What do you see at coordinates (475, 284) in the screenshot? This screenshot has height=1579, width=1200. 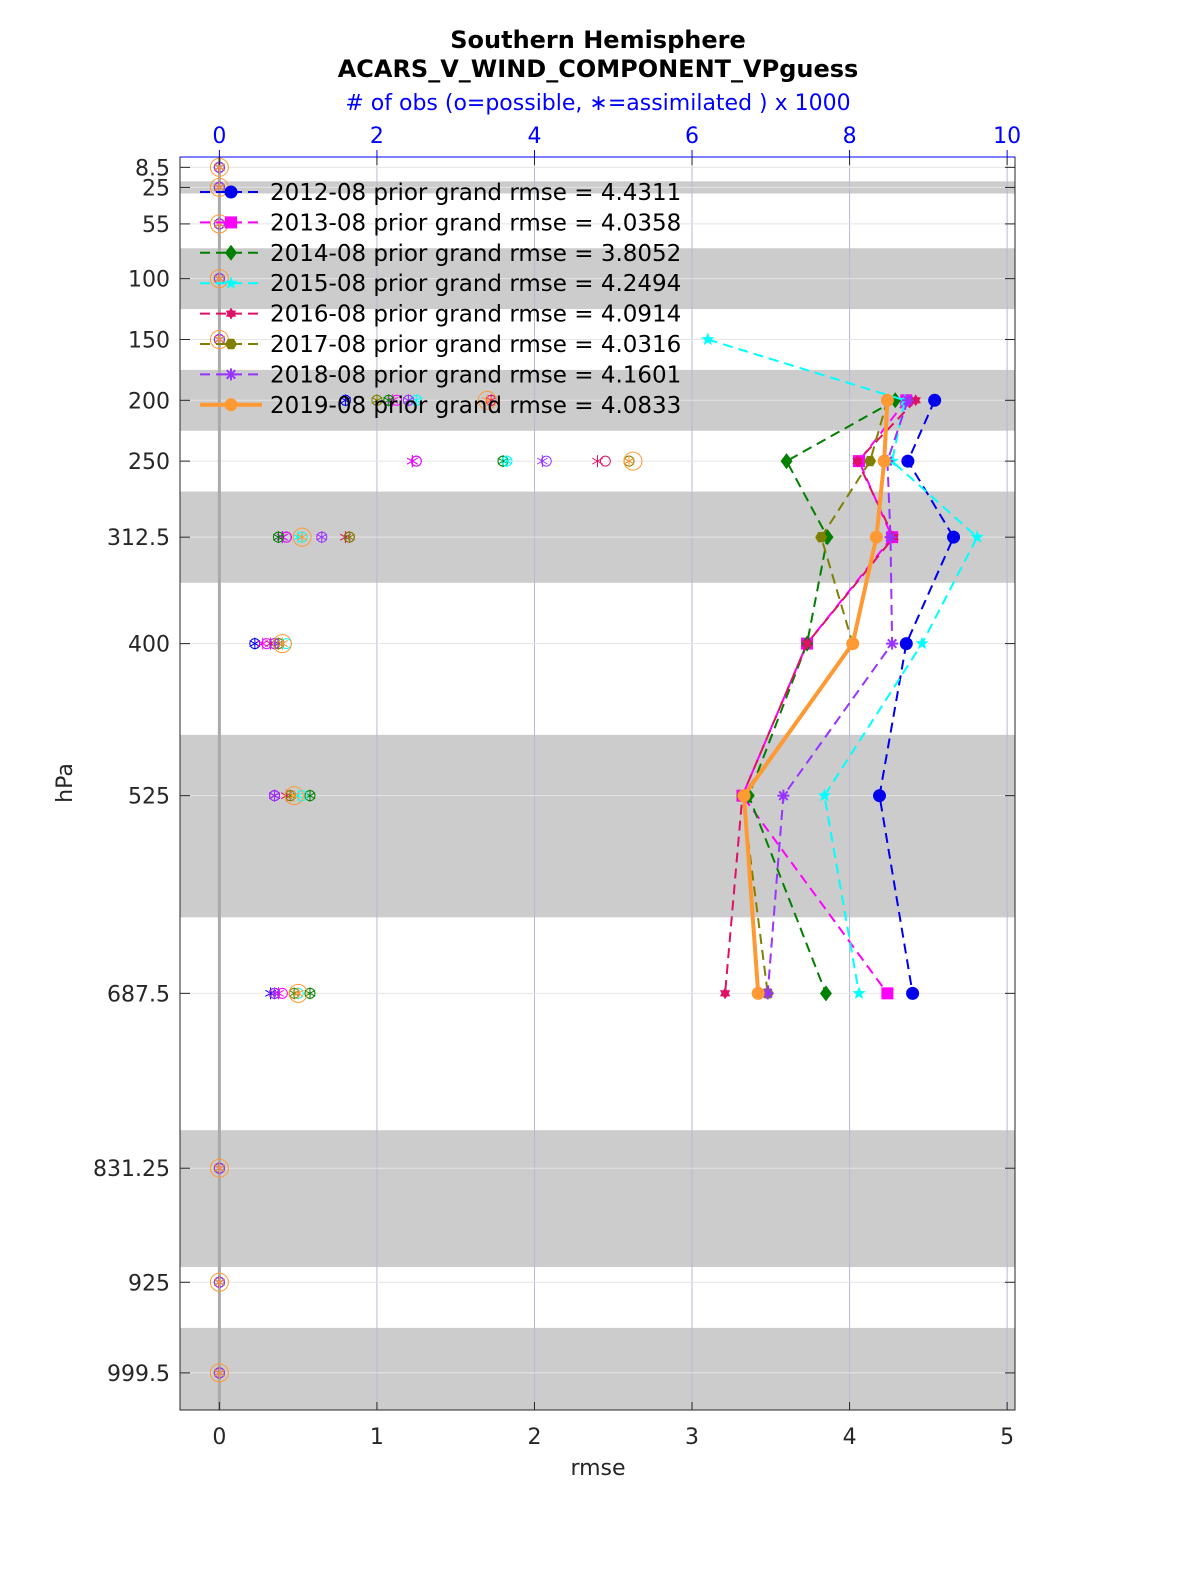 I see `legend-entry: 2015-08 prior grand rmse = 4.2494` at bounding box center [475, 284].